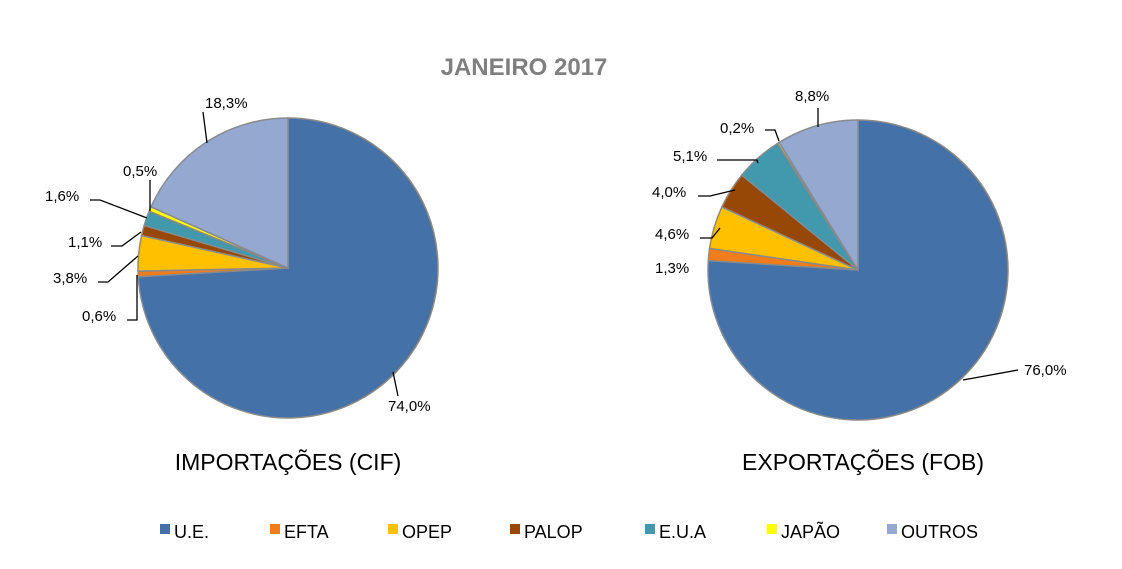 The width and height of the screenshot is (1122, 569). I want to click on pie-exportacoes, so click(858, 270).